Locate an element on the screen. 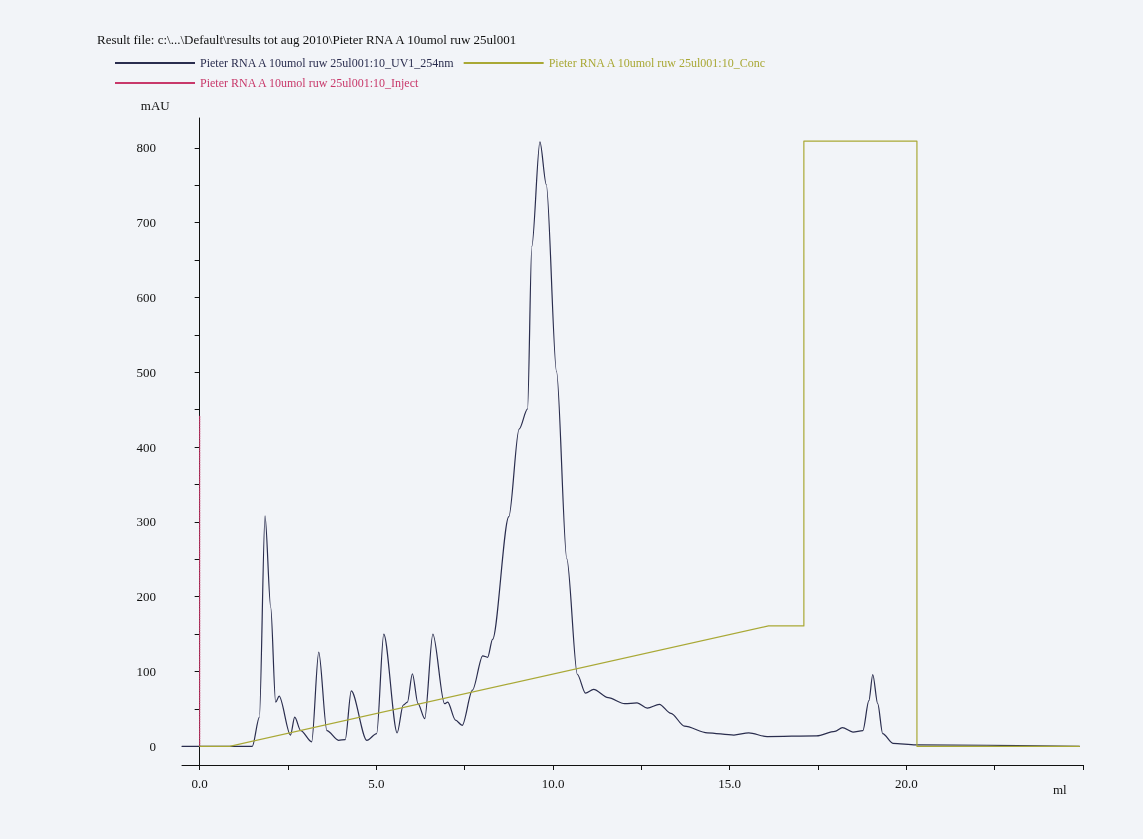 Image resolution: width=1143 pixels, height=839 pixels. x-tick-label: 5.0 is located at coordinates (376, 783).